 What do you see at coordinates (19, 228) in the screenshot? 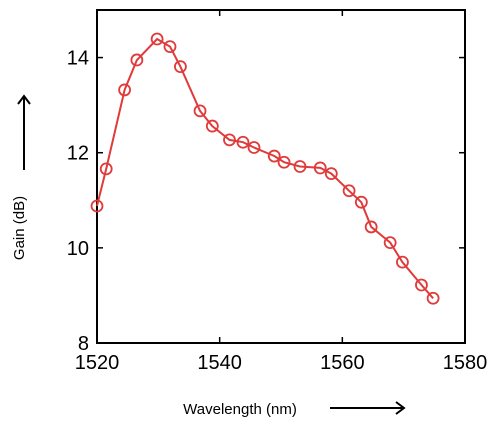
I see `y-axis-title: Gain (dB)` at bounding box center [19, 228].